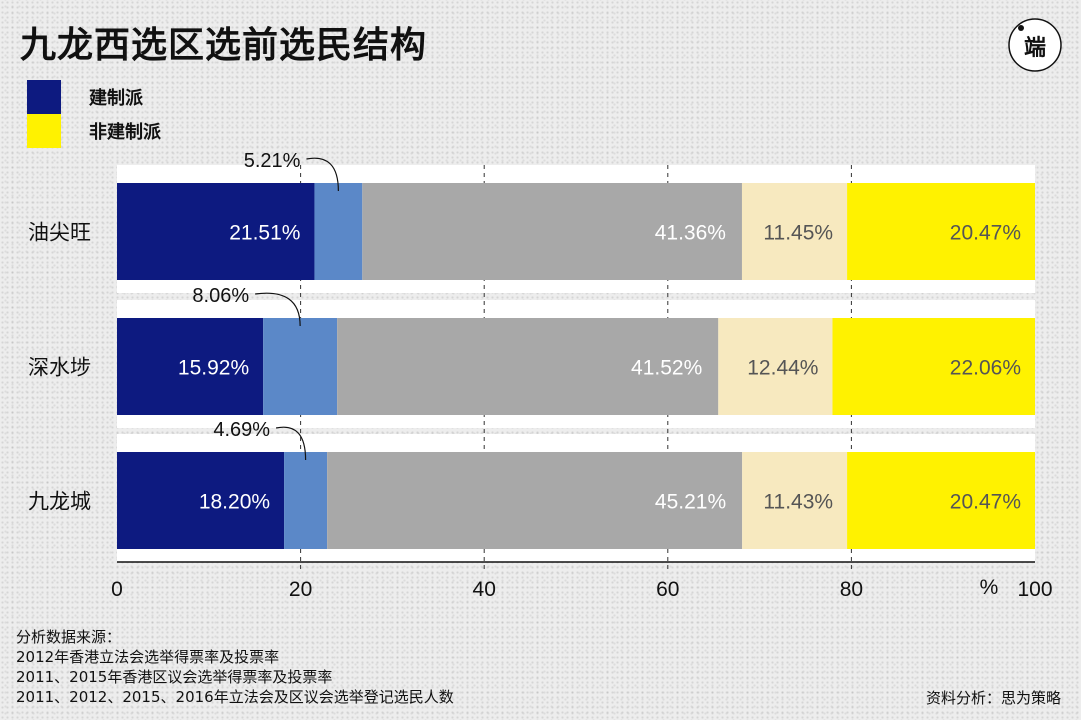  What do you see at coordinates (224, 45) in the screenshot?
I see `page-title: 九龙西选区选前选民结构` at bounding box center [224, 45].